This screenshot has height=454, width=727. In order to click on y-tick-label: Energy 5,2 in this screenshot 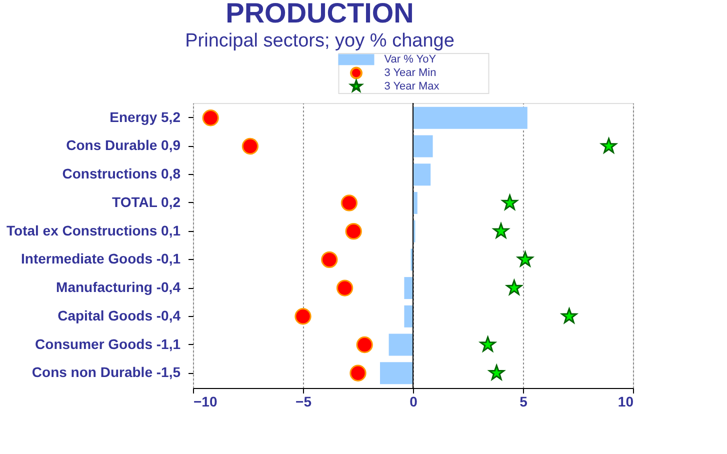, I will do `click(145, 116)`.